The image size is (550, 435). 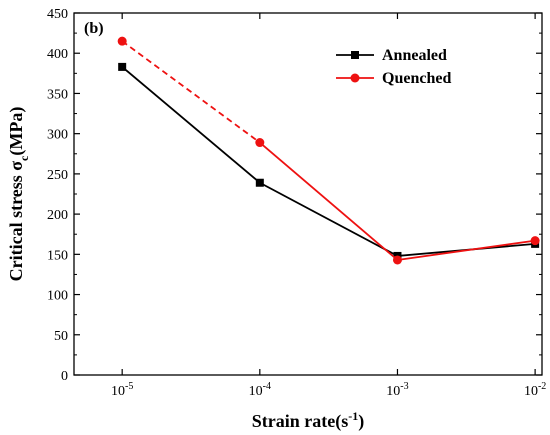 What do you see at coordinates (57, 255) in the screenshot?
I see `y-tick-label: 150` at bounding box center [57, 255].